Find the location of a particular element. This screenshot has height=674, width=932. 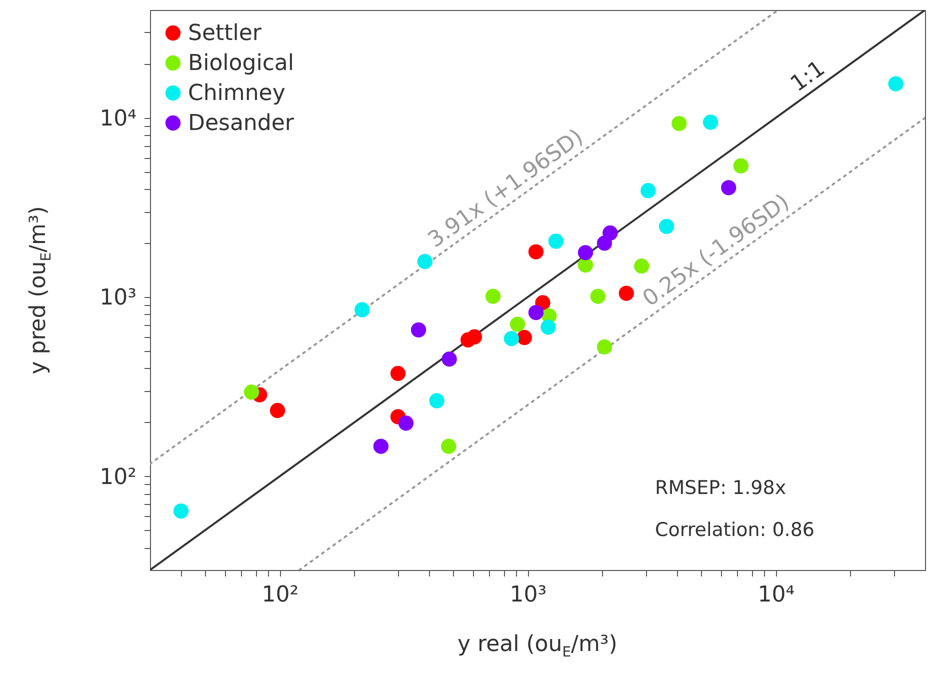

y-tick-label: 10⁴ is located at coordinates (118, 119).